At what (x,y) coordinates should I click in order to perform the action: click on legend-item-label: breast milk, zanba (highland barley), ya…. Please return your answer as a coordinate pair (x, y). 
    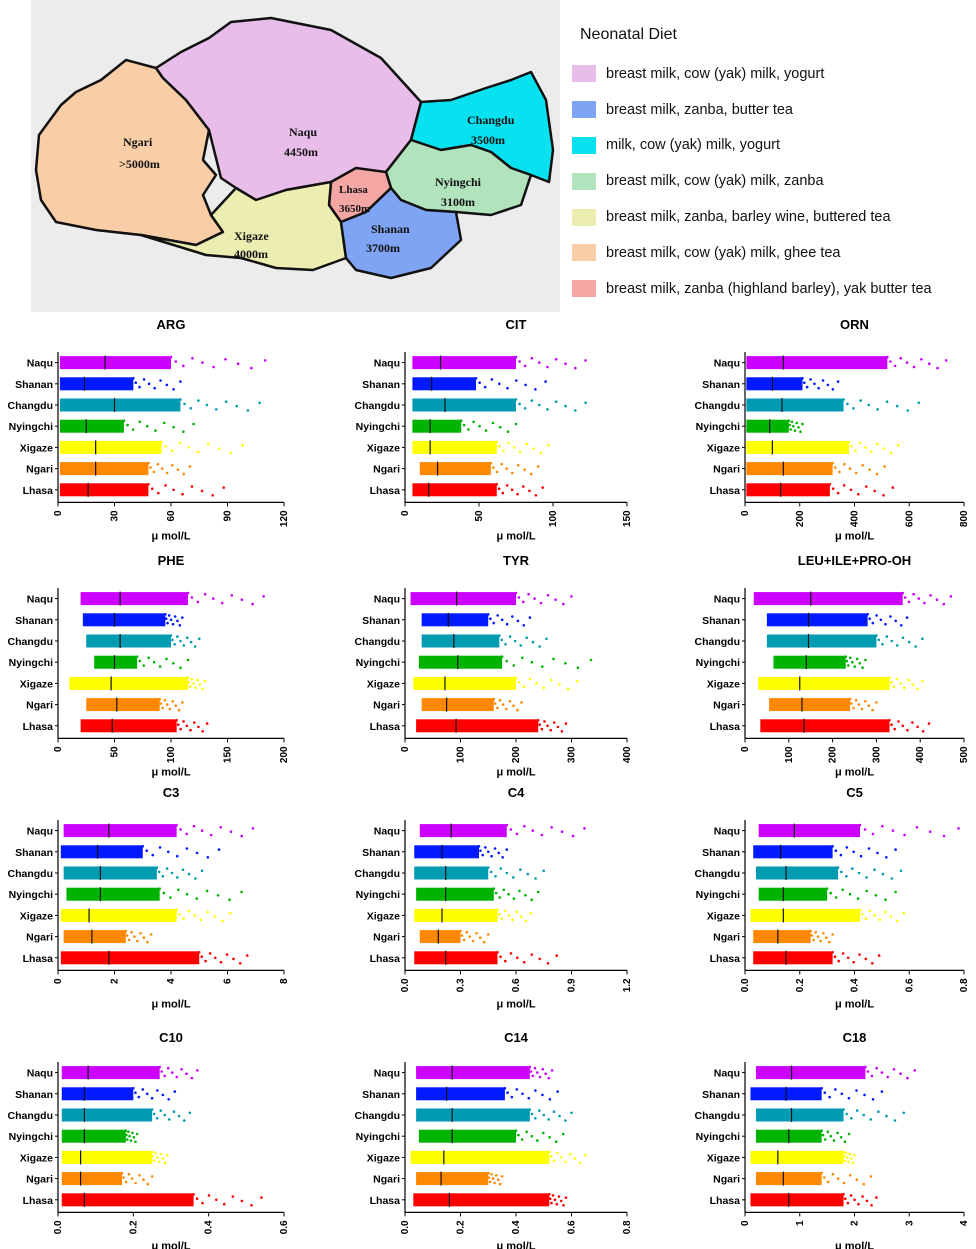
    Looking at the image, I should click on (769, 288).